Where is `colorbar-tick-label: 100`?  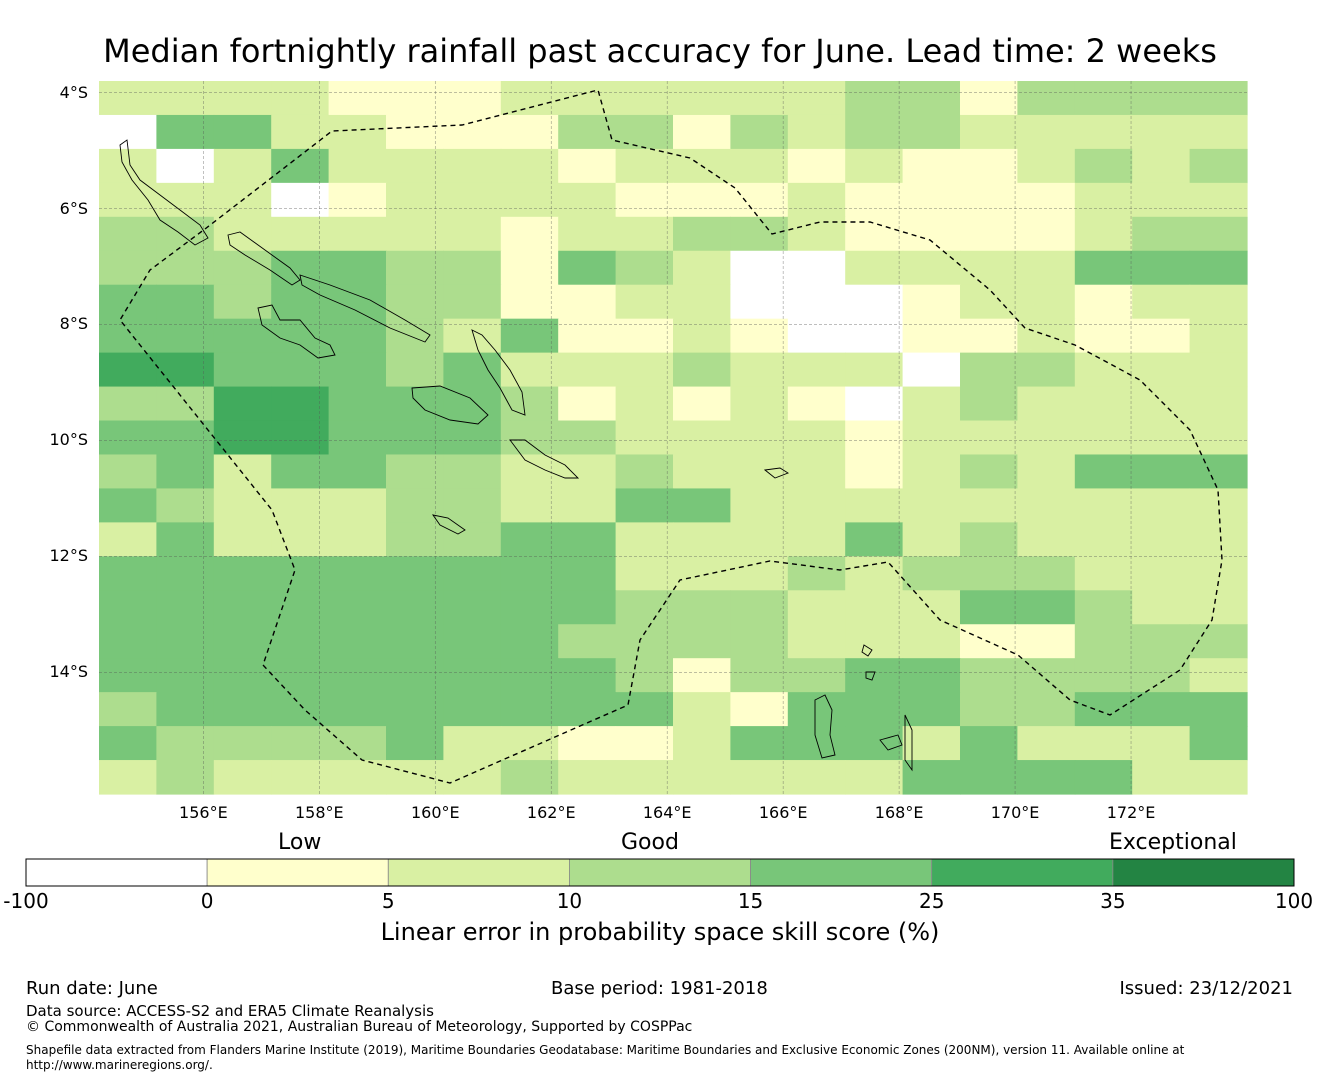
colorbar-tick-label: 100 is located at coordinates (1294, 901).